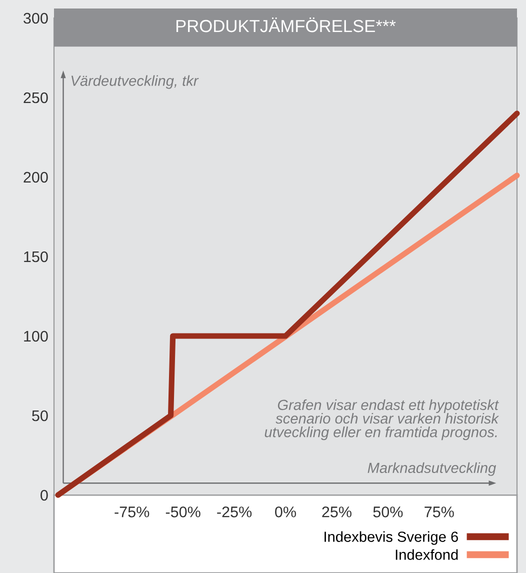 The image size is (526, 573). What do you see at coordinates (183, 512) in the screenshot?
I see `x-tick-label: -50%` at bounding box center [183, 512].